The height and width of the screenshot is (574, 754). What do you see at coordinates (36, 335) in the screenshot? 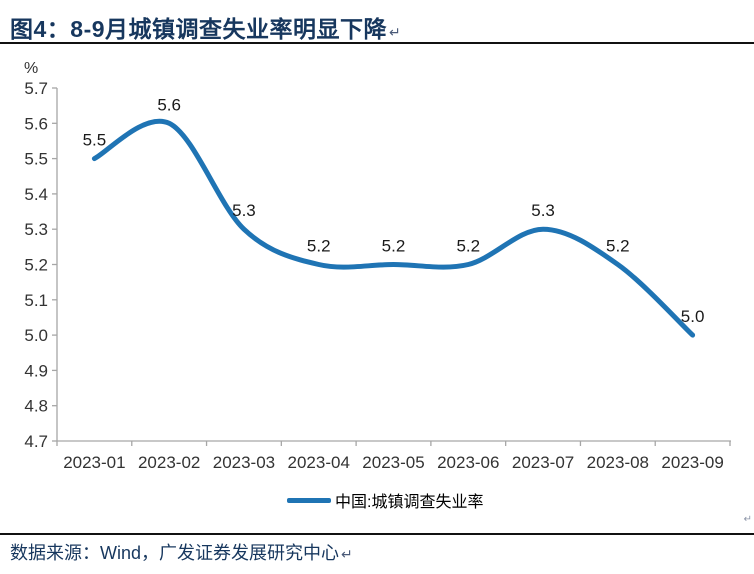
I see `y-axis-tick-label: 5.0` at bounding box center [36, 335].